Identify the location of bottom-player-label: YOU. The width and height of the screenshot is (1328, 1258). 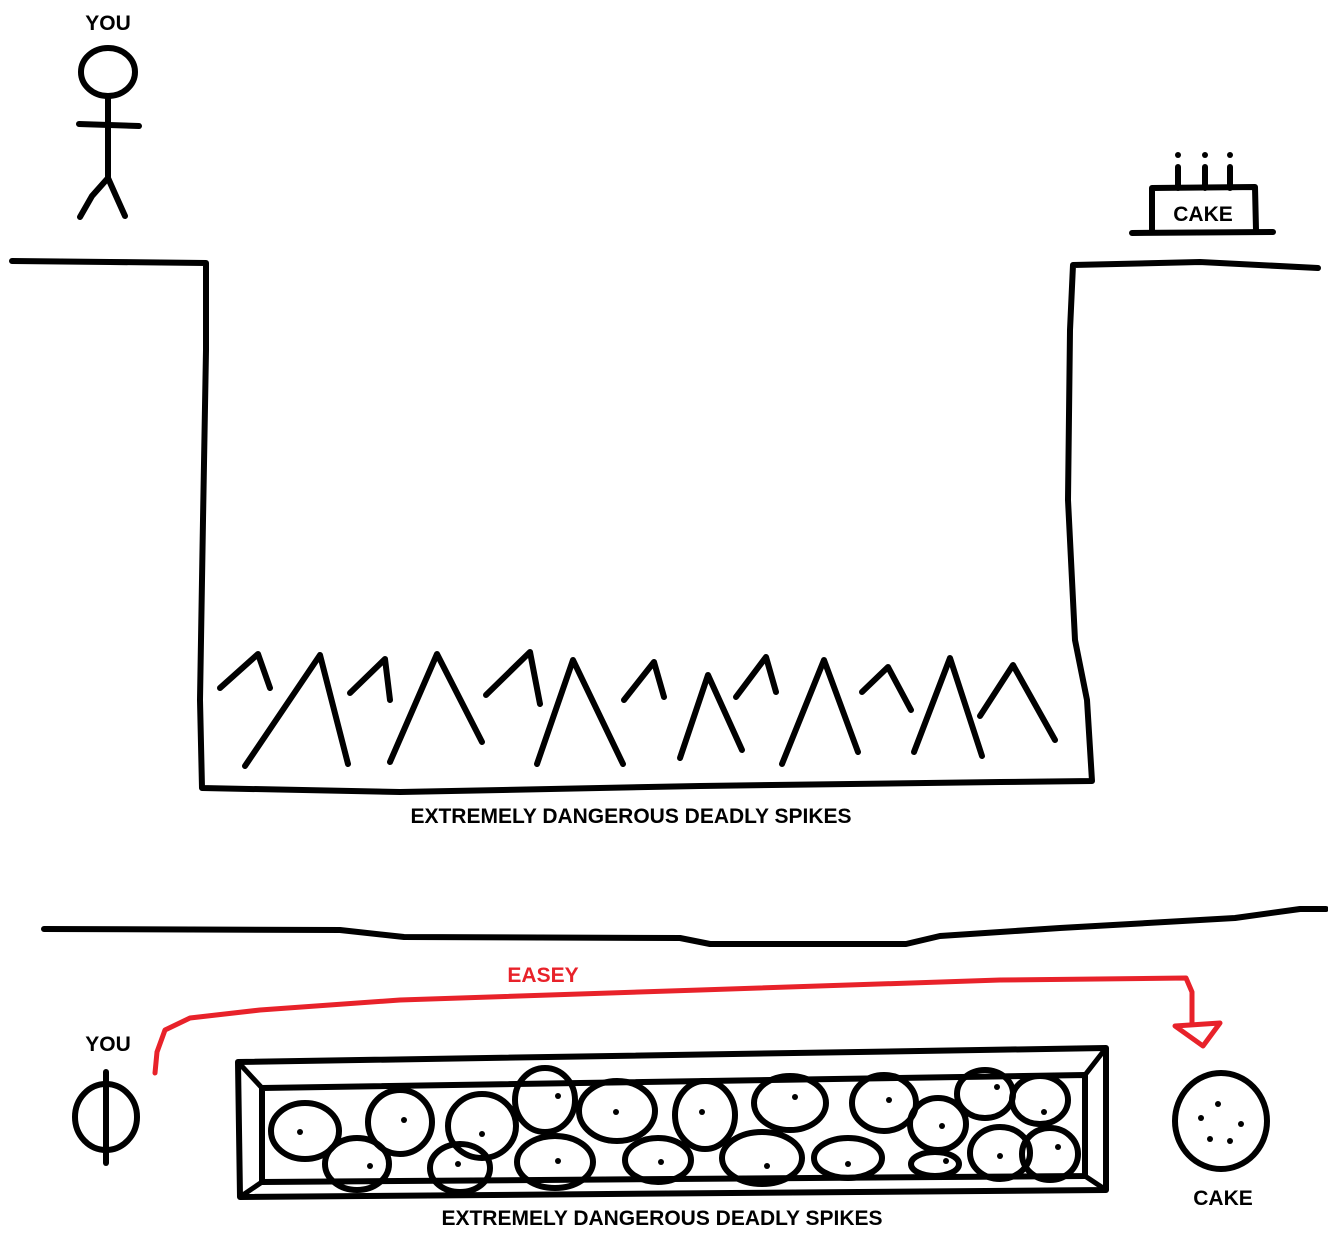
(108, 1044).